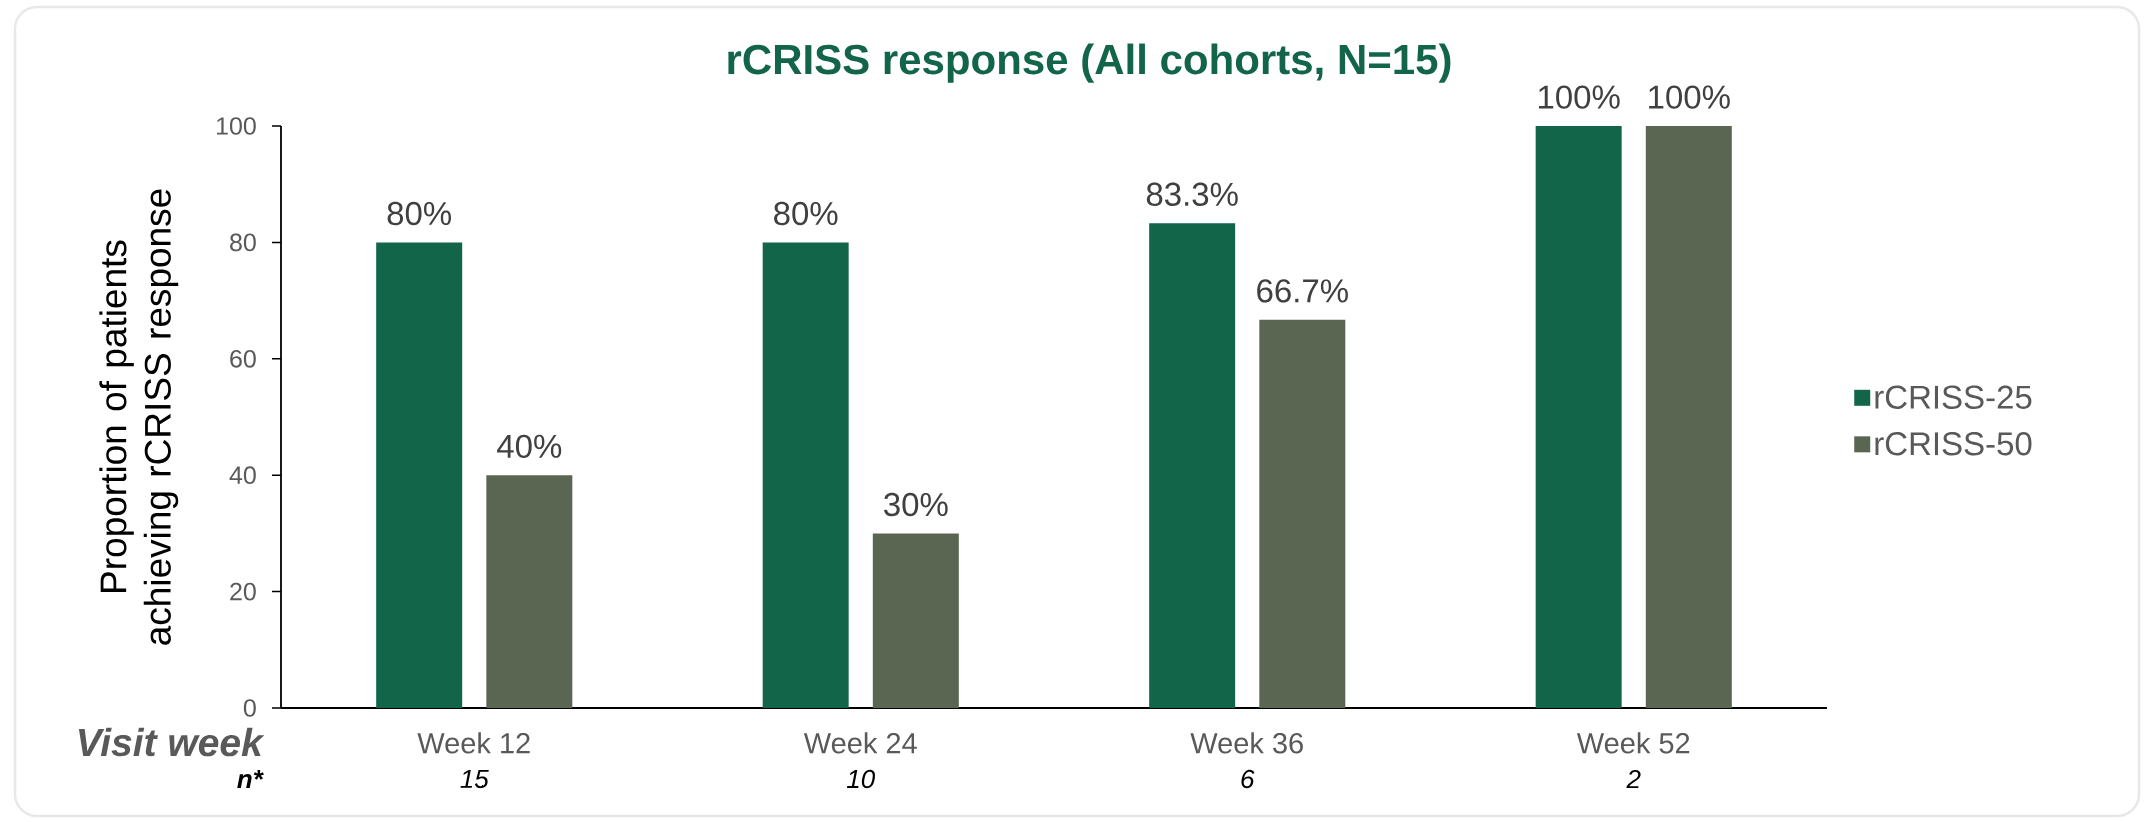  Describe the element at coordinates (250, 779) in the screenshot. I see `text: n*` at that location.